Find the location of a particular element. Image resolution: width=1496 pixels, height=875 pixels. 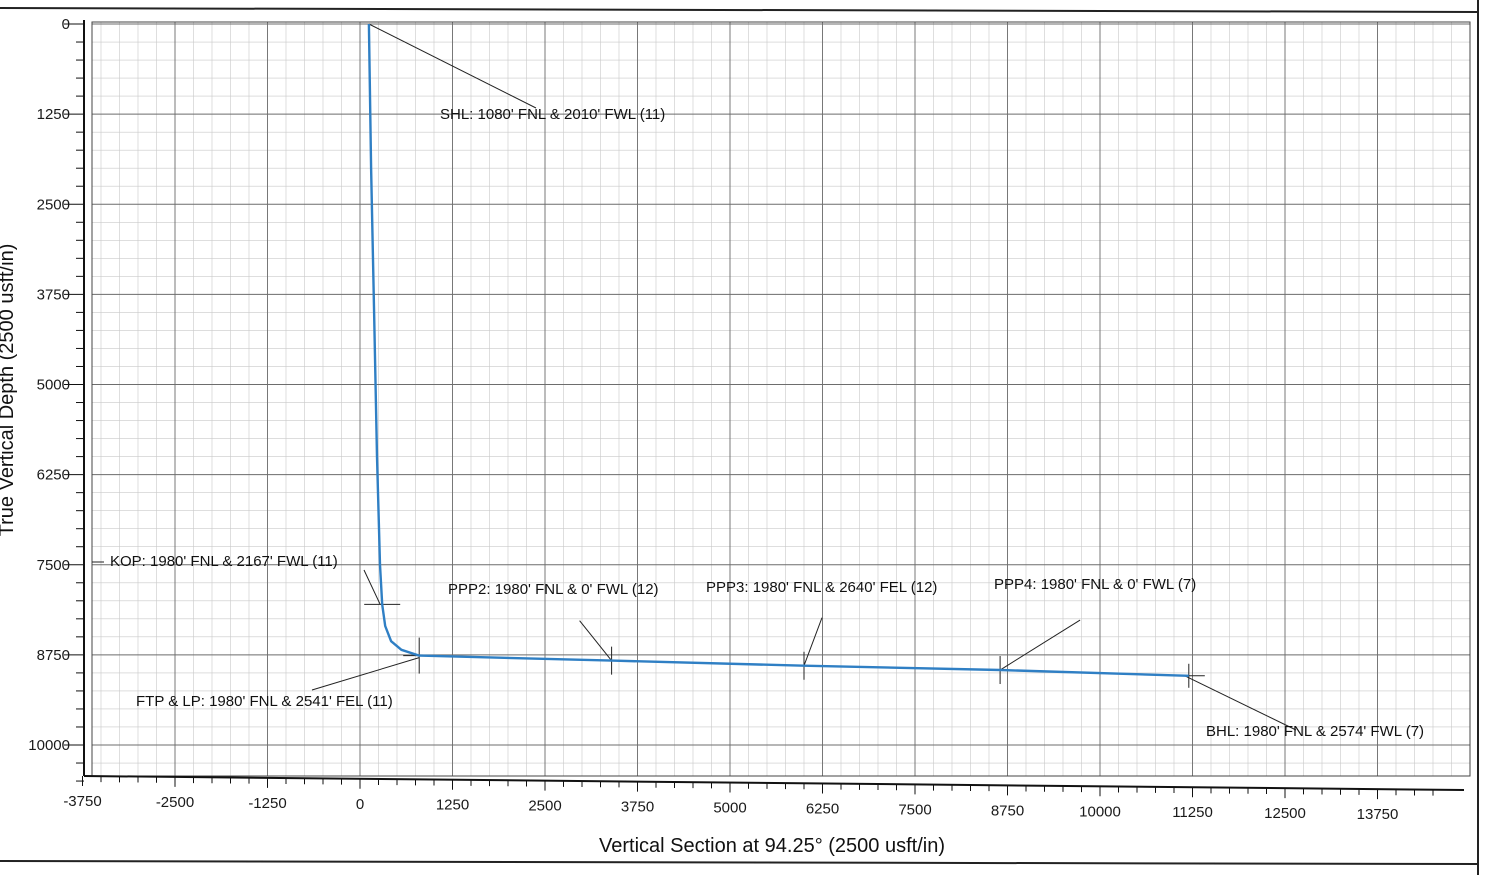

x-axis-line is located at coordinates (774, 783).